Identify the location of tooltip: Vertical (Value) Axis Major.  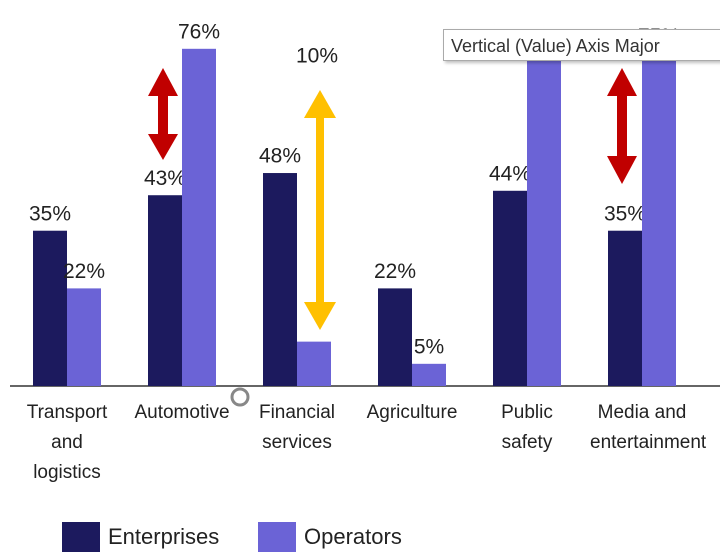
(581, 45).